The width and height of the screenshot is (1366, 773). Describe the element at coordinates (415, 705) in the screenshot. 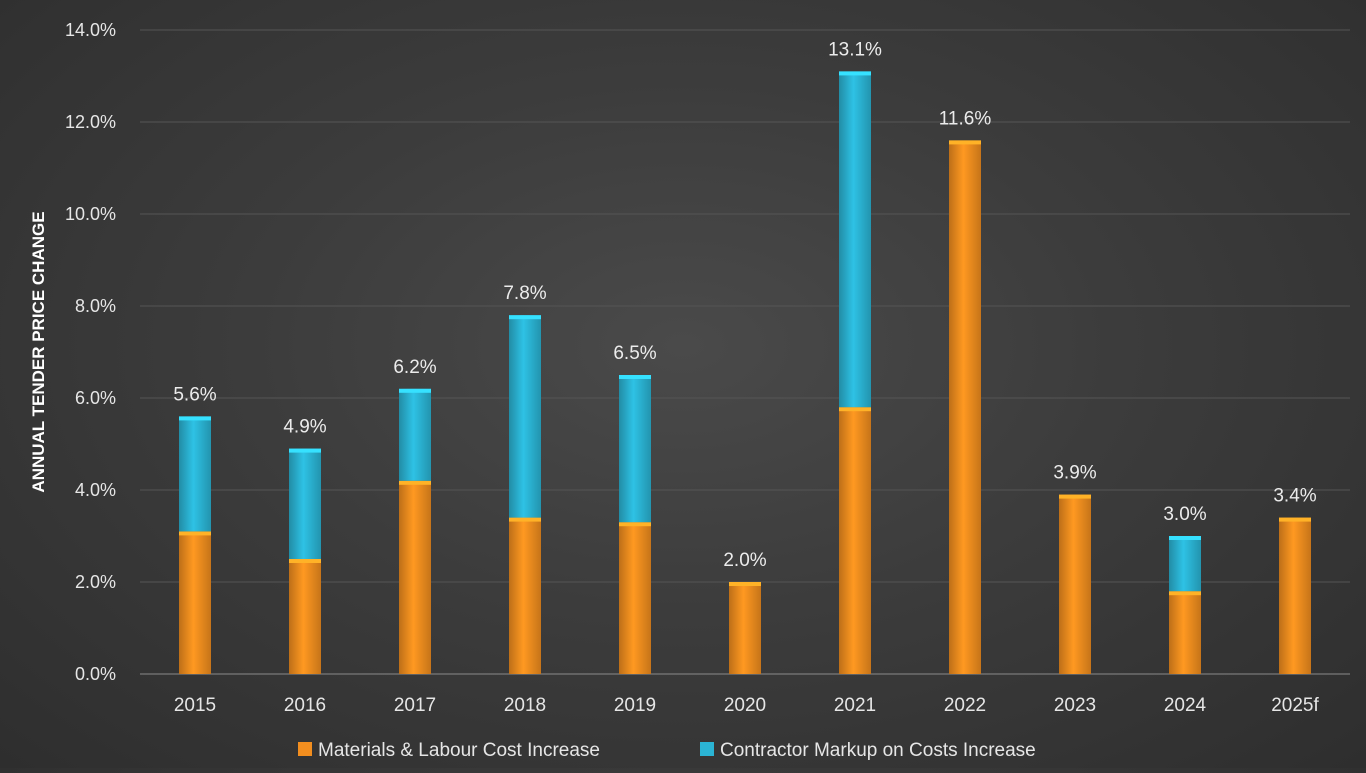

I see `x-tick-label: 2017` at that location.